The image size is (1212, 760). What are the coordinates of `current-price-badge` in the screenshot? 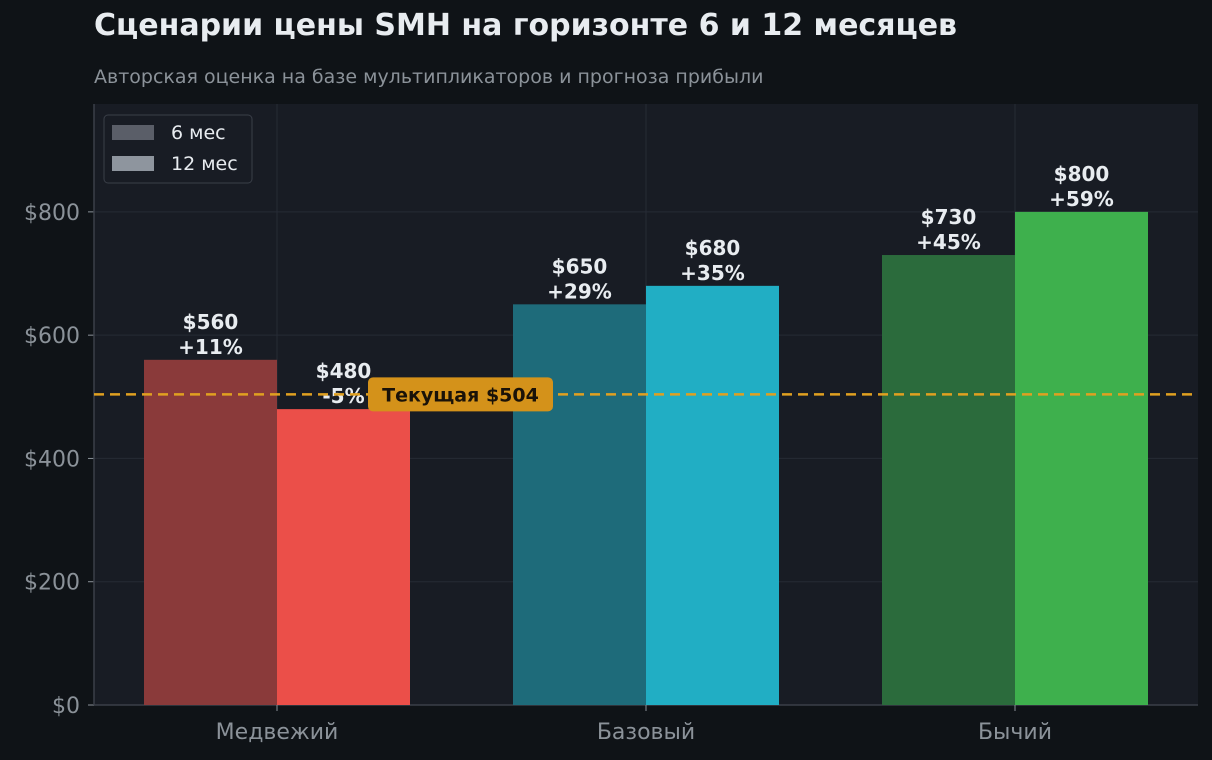 It's located at (460, 394).